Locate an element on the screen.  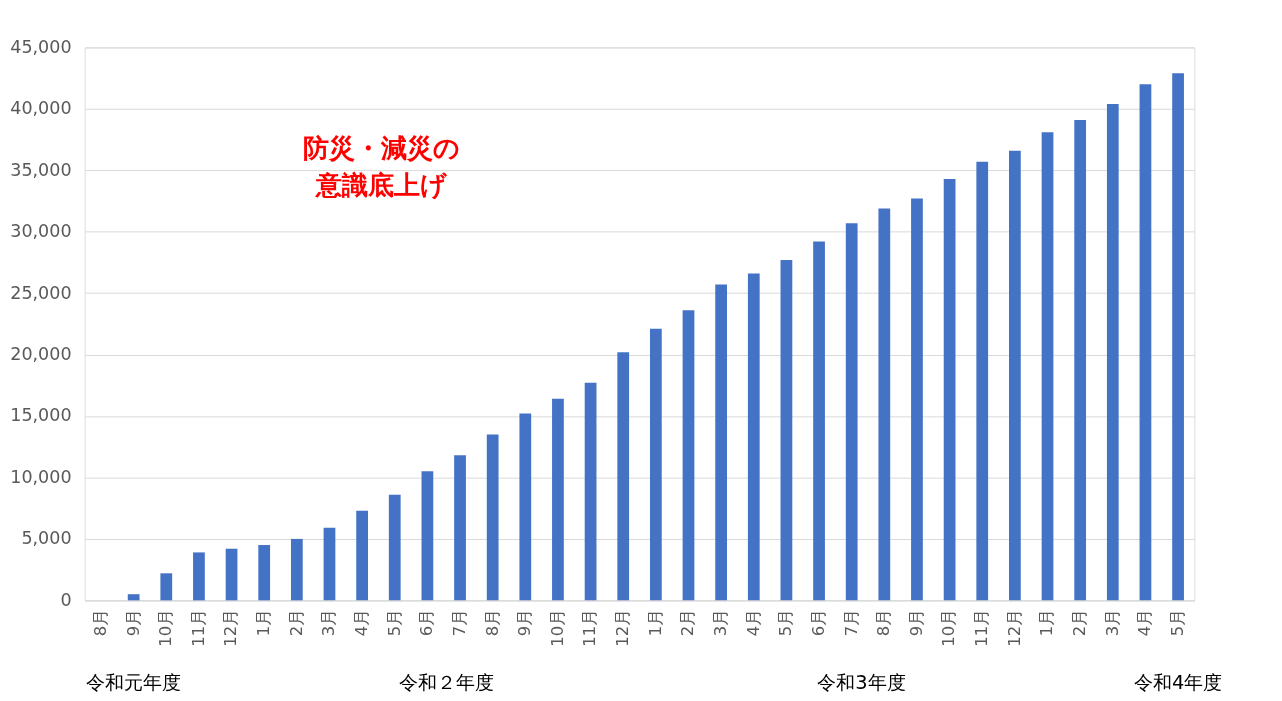
y-tick-label: 10,000 is located at coordinates (41, 476).